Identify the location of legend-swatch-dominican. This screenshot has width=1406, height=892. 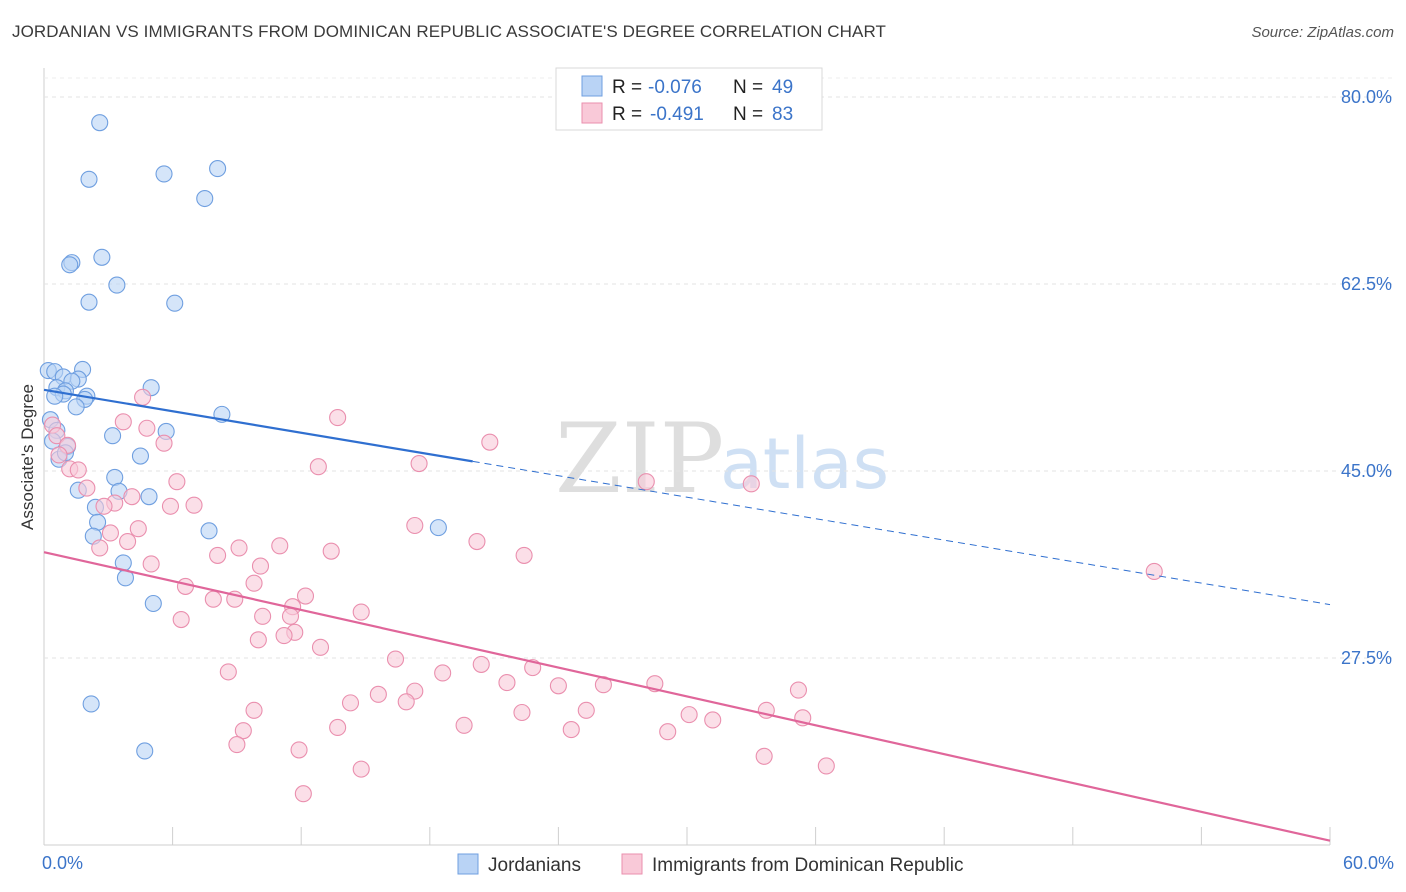
(592, 113).